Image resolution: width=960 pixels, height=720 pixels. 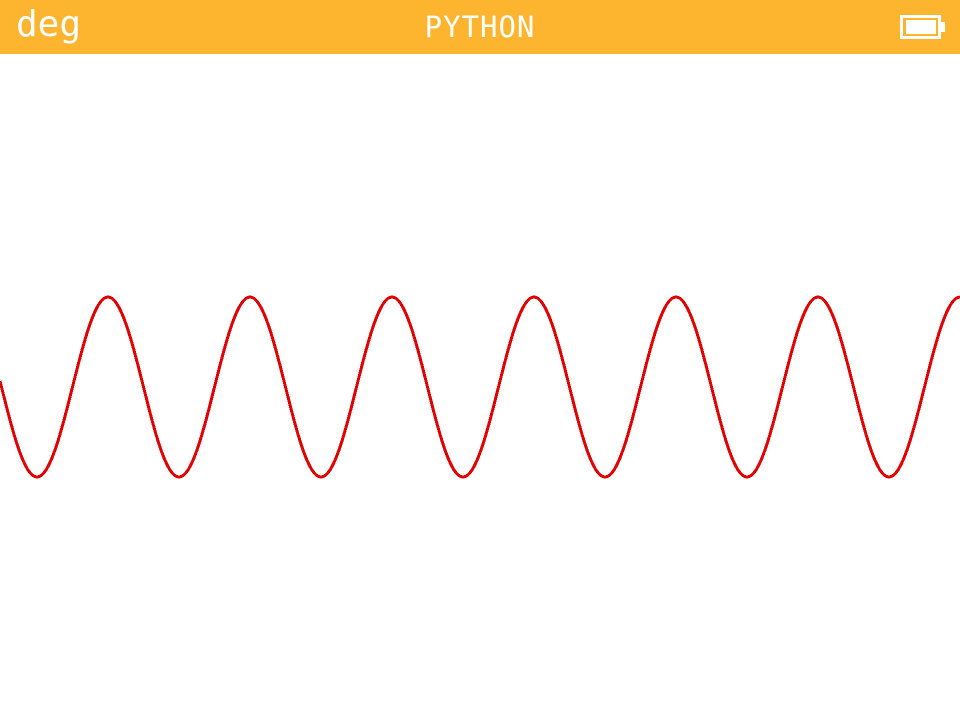 What do you see at coordinates (922, 27) in the screenshot?
I see `battery-full-icon` at bounding box center [922, 27].